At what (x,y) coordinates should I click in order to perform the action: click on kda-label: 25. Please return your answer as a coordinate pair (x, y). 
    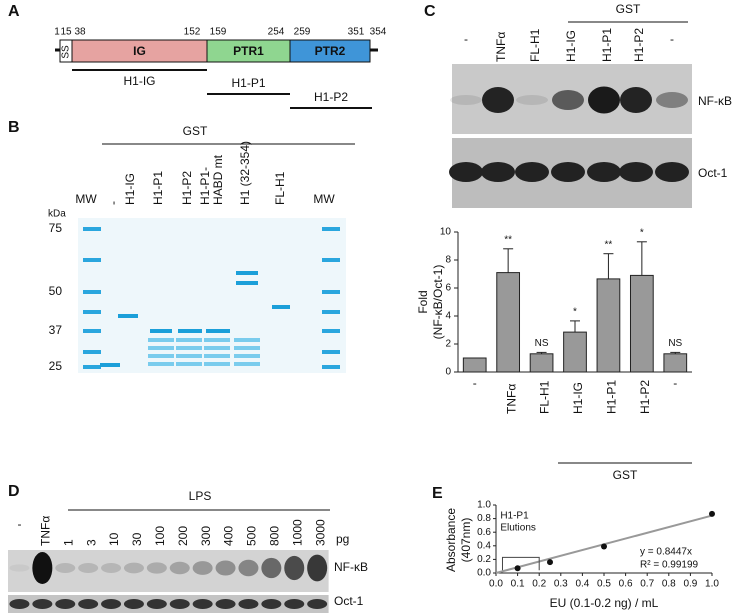
    Looking at the image, I should click on (56, 366).